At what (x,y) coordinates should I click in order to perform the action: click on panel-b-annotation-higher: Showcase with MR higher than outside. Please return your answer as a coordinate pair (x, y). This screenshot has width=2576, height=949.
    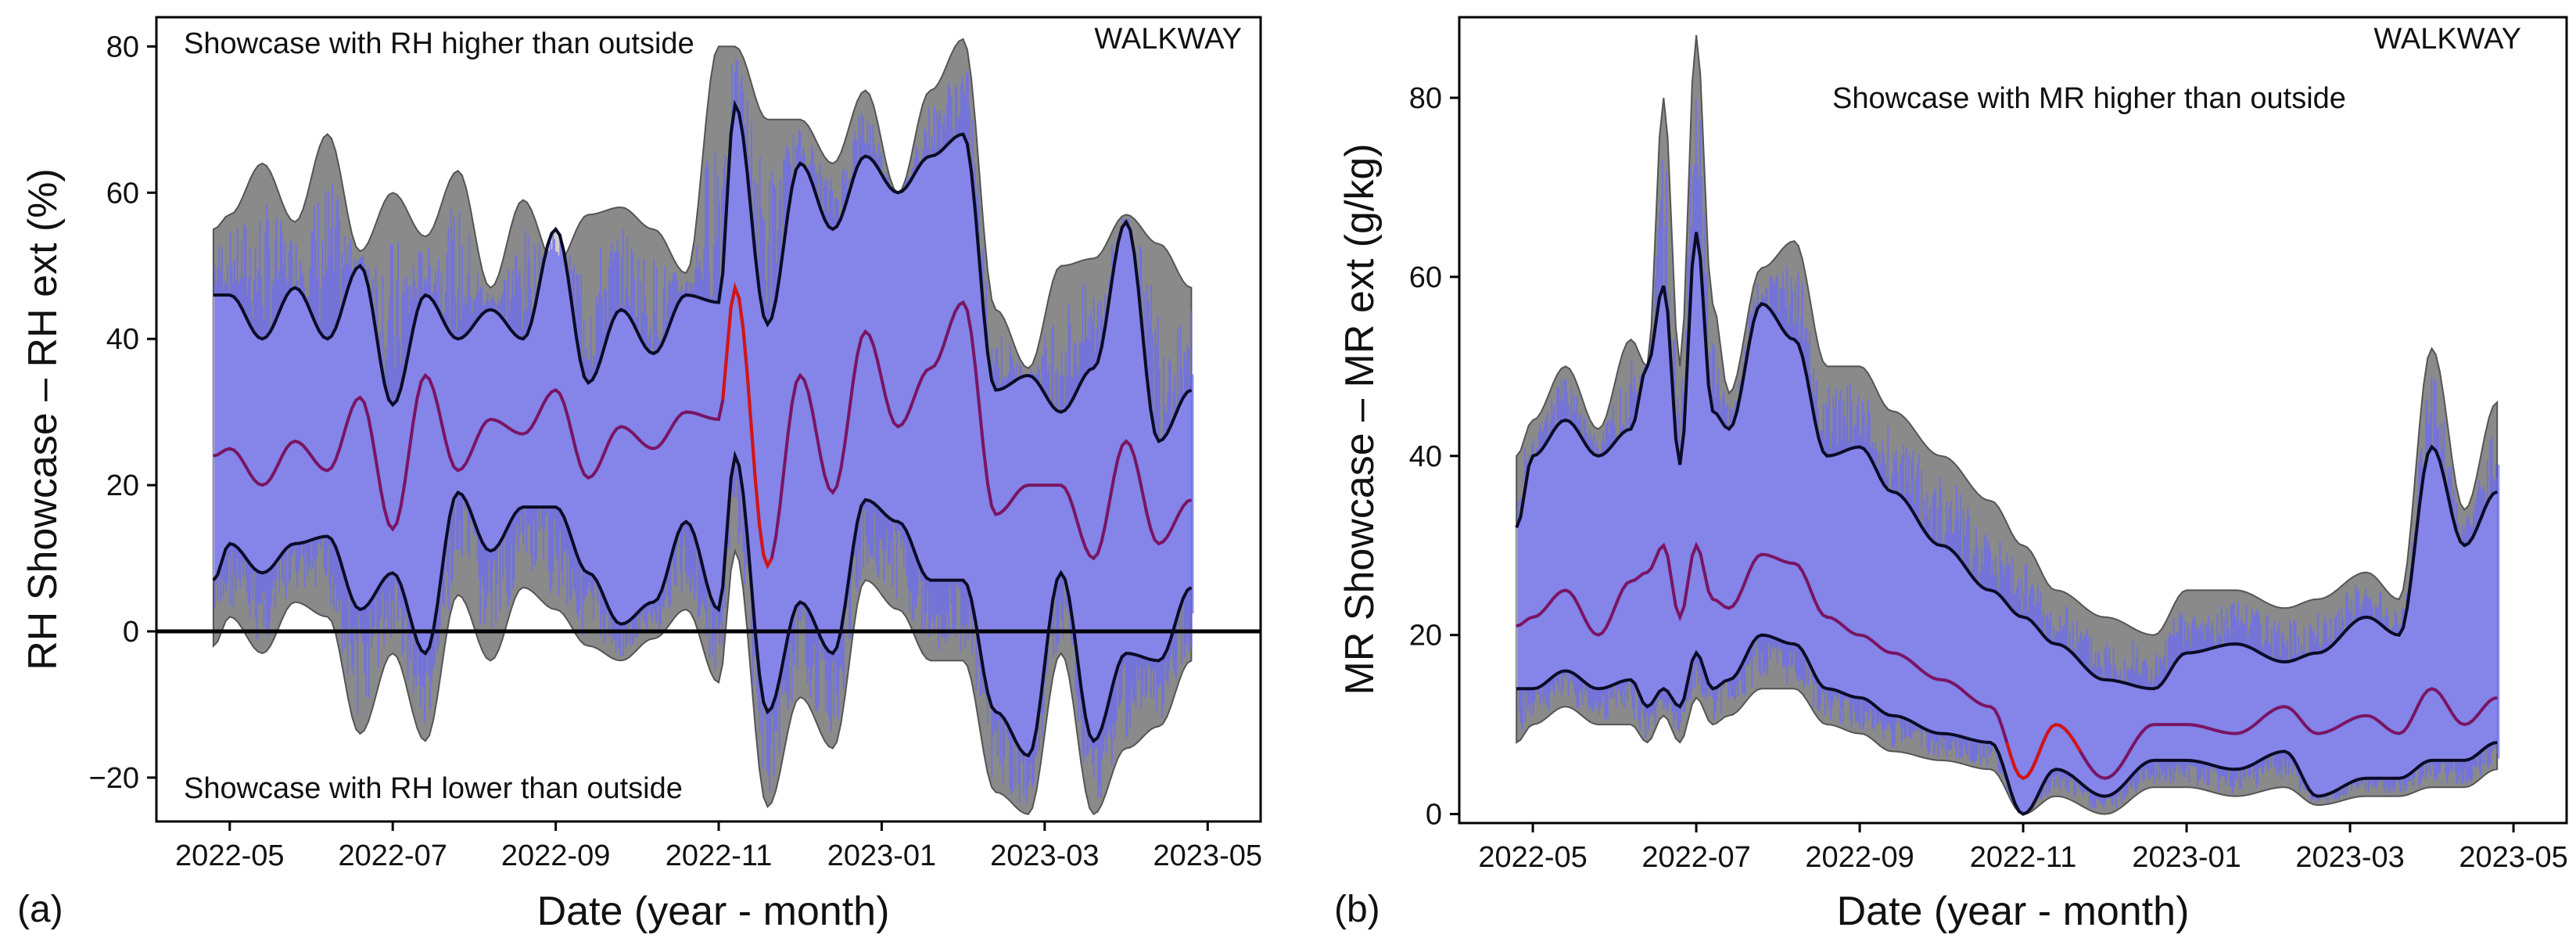
    Looking at the image, I should click on (2089, 98).